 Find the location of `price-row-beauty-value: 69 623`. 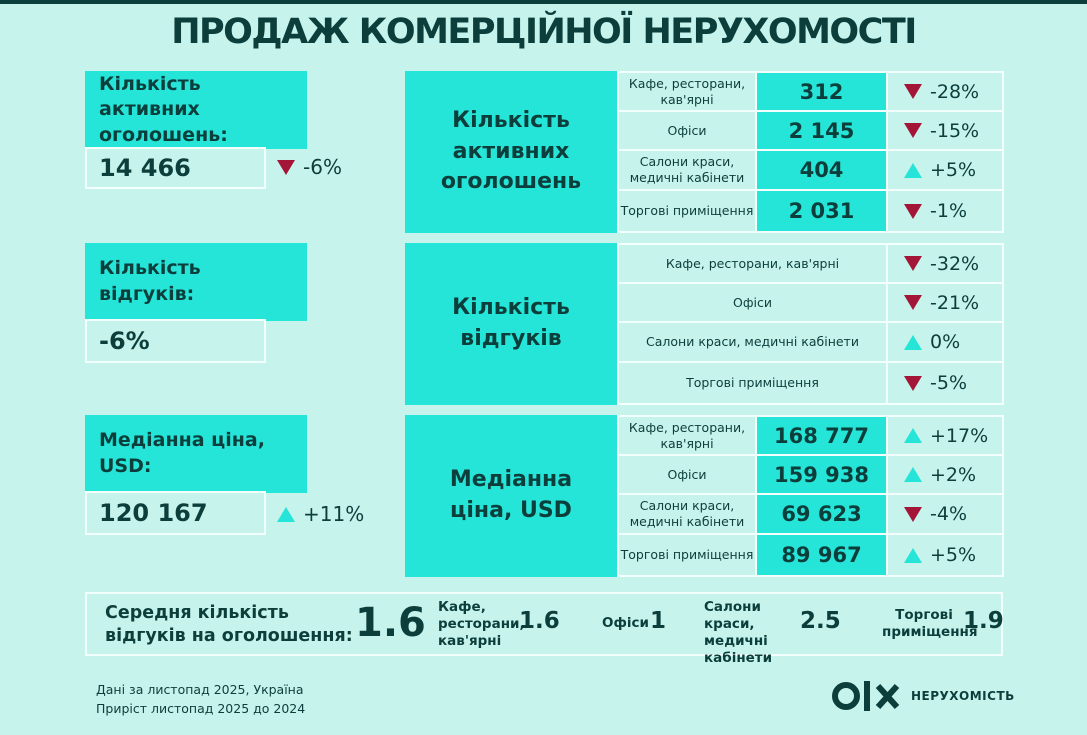

price-row-beauty-value: 69 623 is located at coordinates (821, 514).